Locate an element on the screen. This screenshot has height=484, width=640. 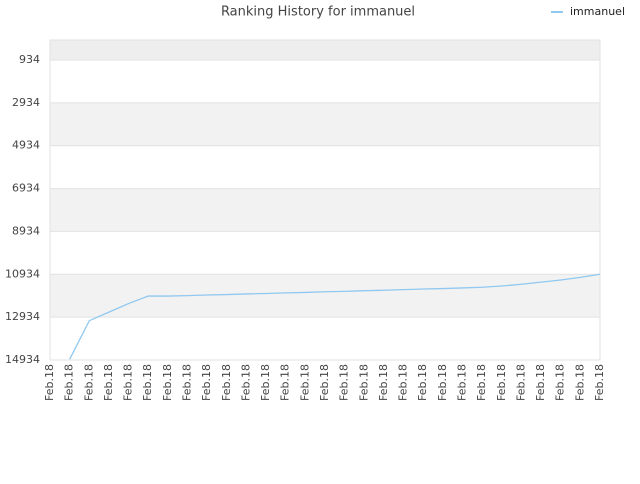
y-tick-label: 934 is located at coordinates (29, 59).